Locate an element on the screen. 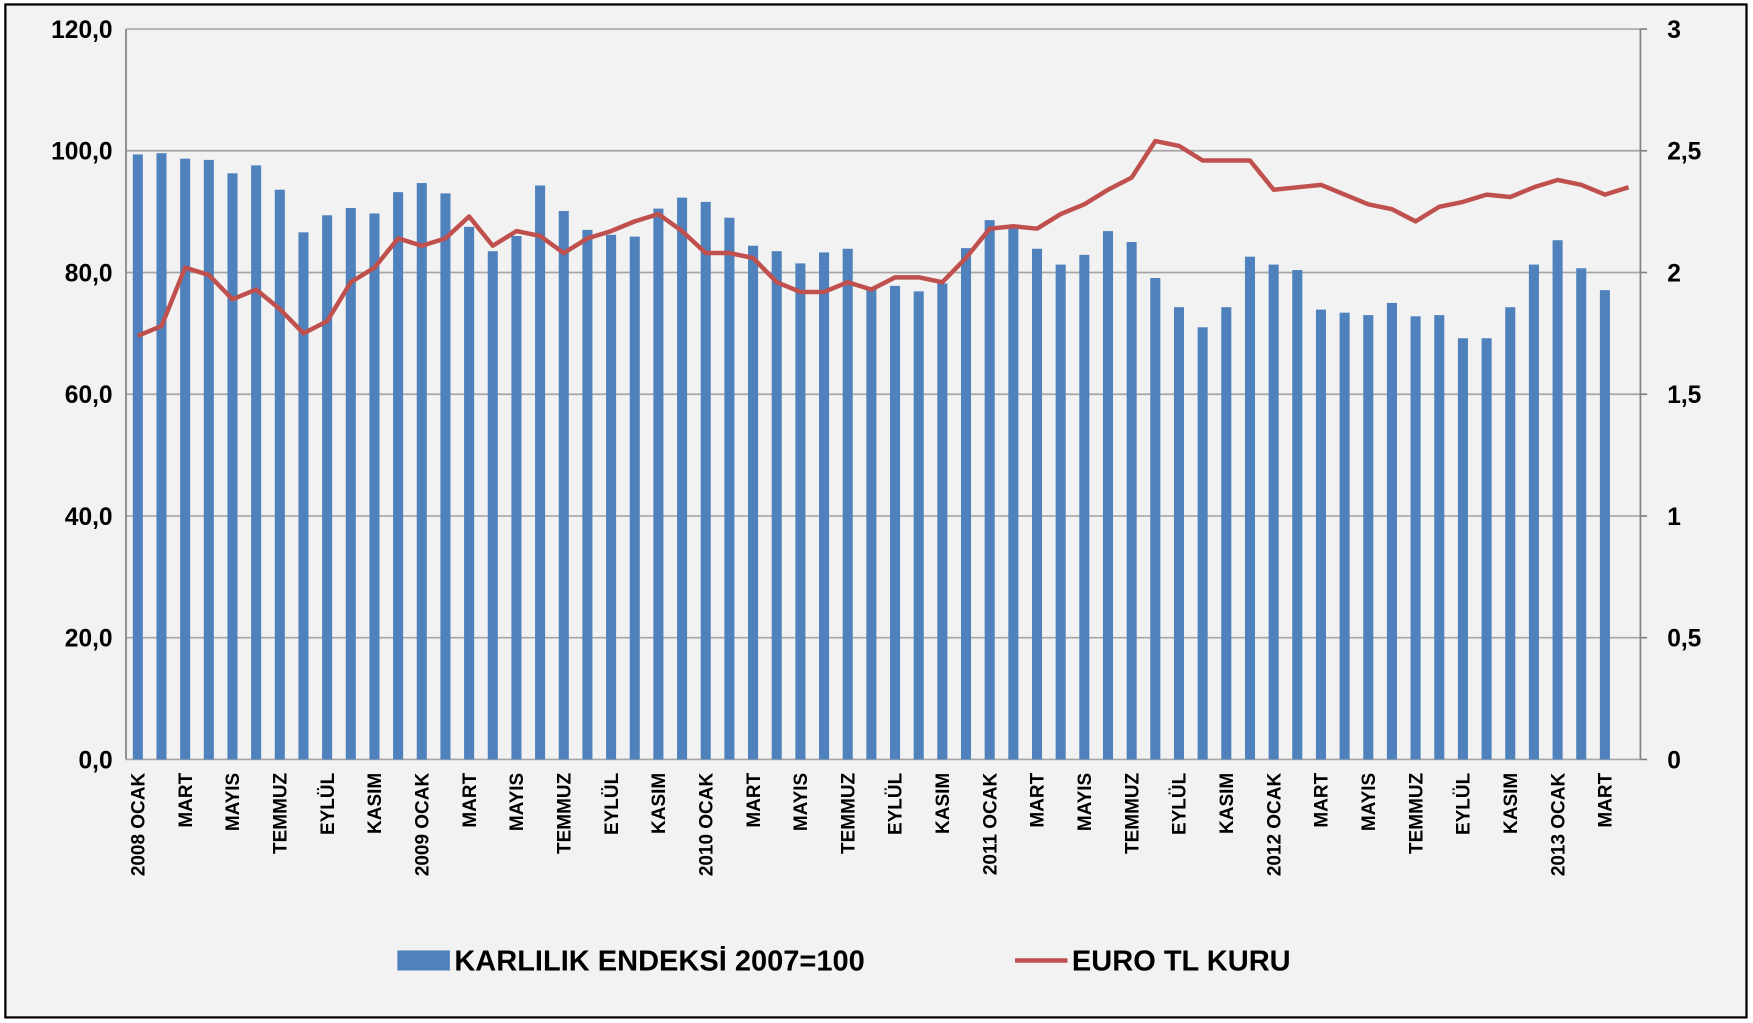 This screenshot has width=1753, height=1023. x-tick-label: 2013 OCAK is located at coordinates (1558, 825).